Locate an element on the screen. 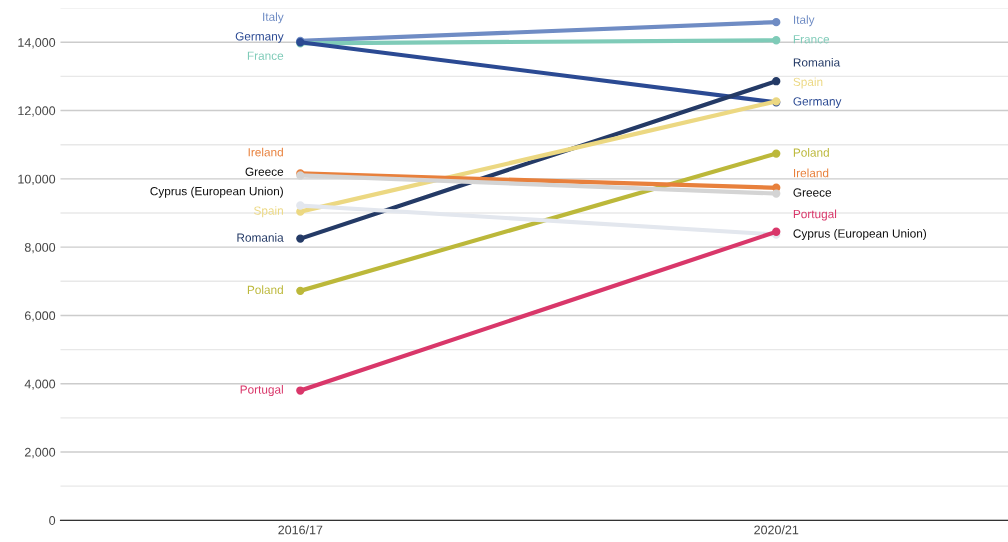 This screenshot has width=1008, height=542. y-tick-label: 0 is located at coordinates (52, 520).